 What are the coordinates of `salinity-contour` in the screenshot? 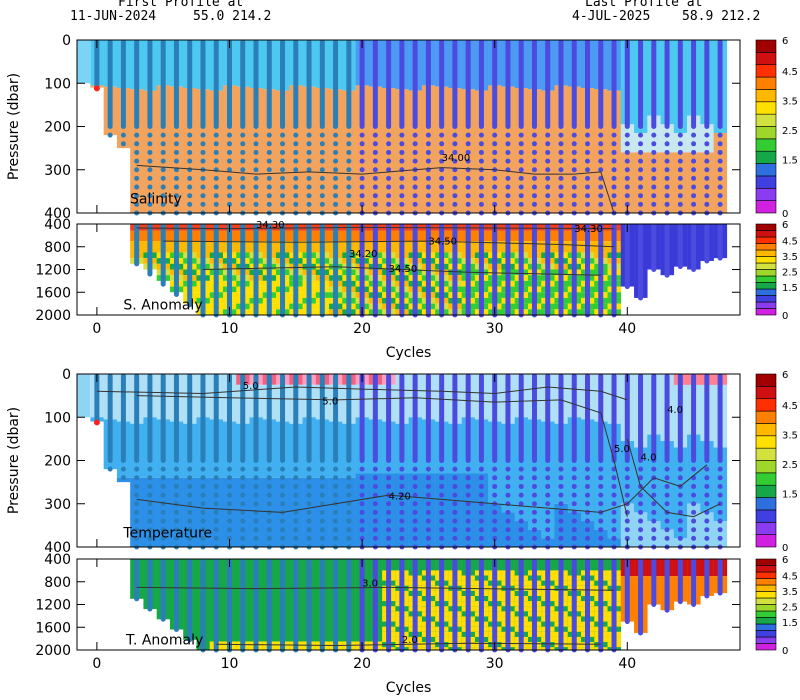 It's located at (375, 189).